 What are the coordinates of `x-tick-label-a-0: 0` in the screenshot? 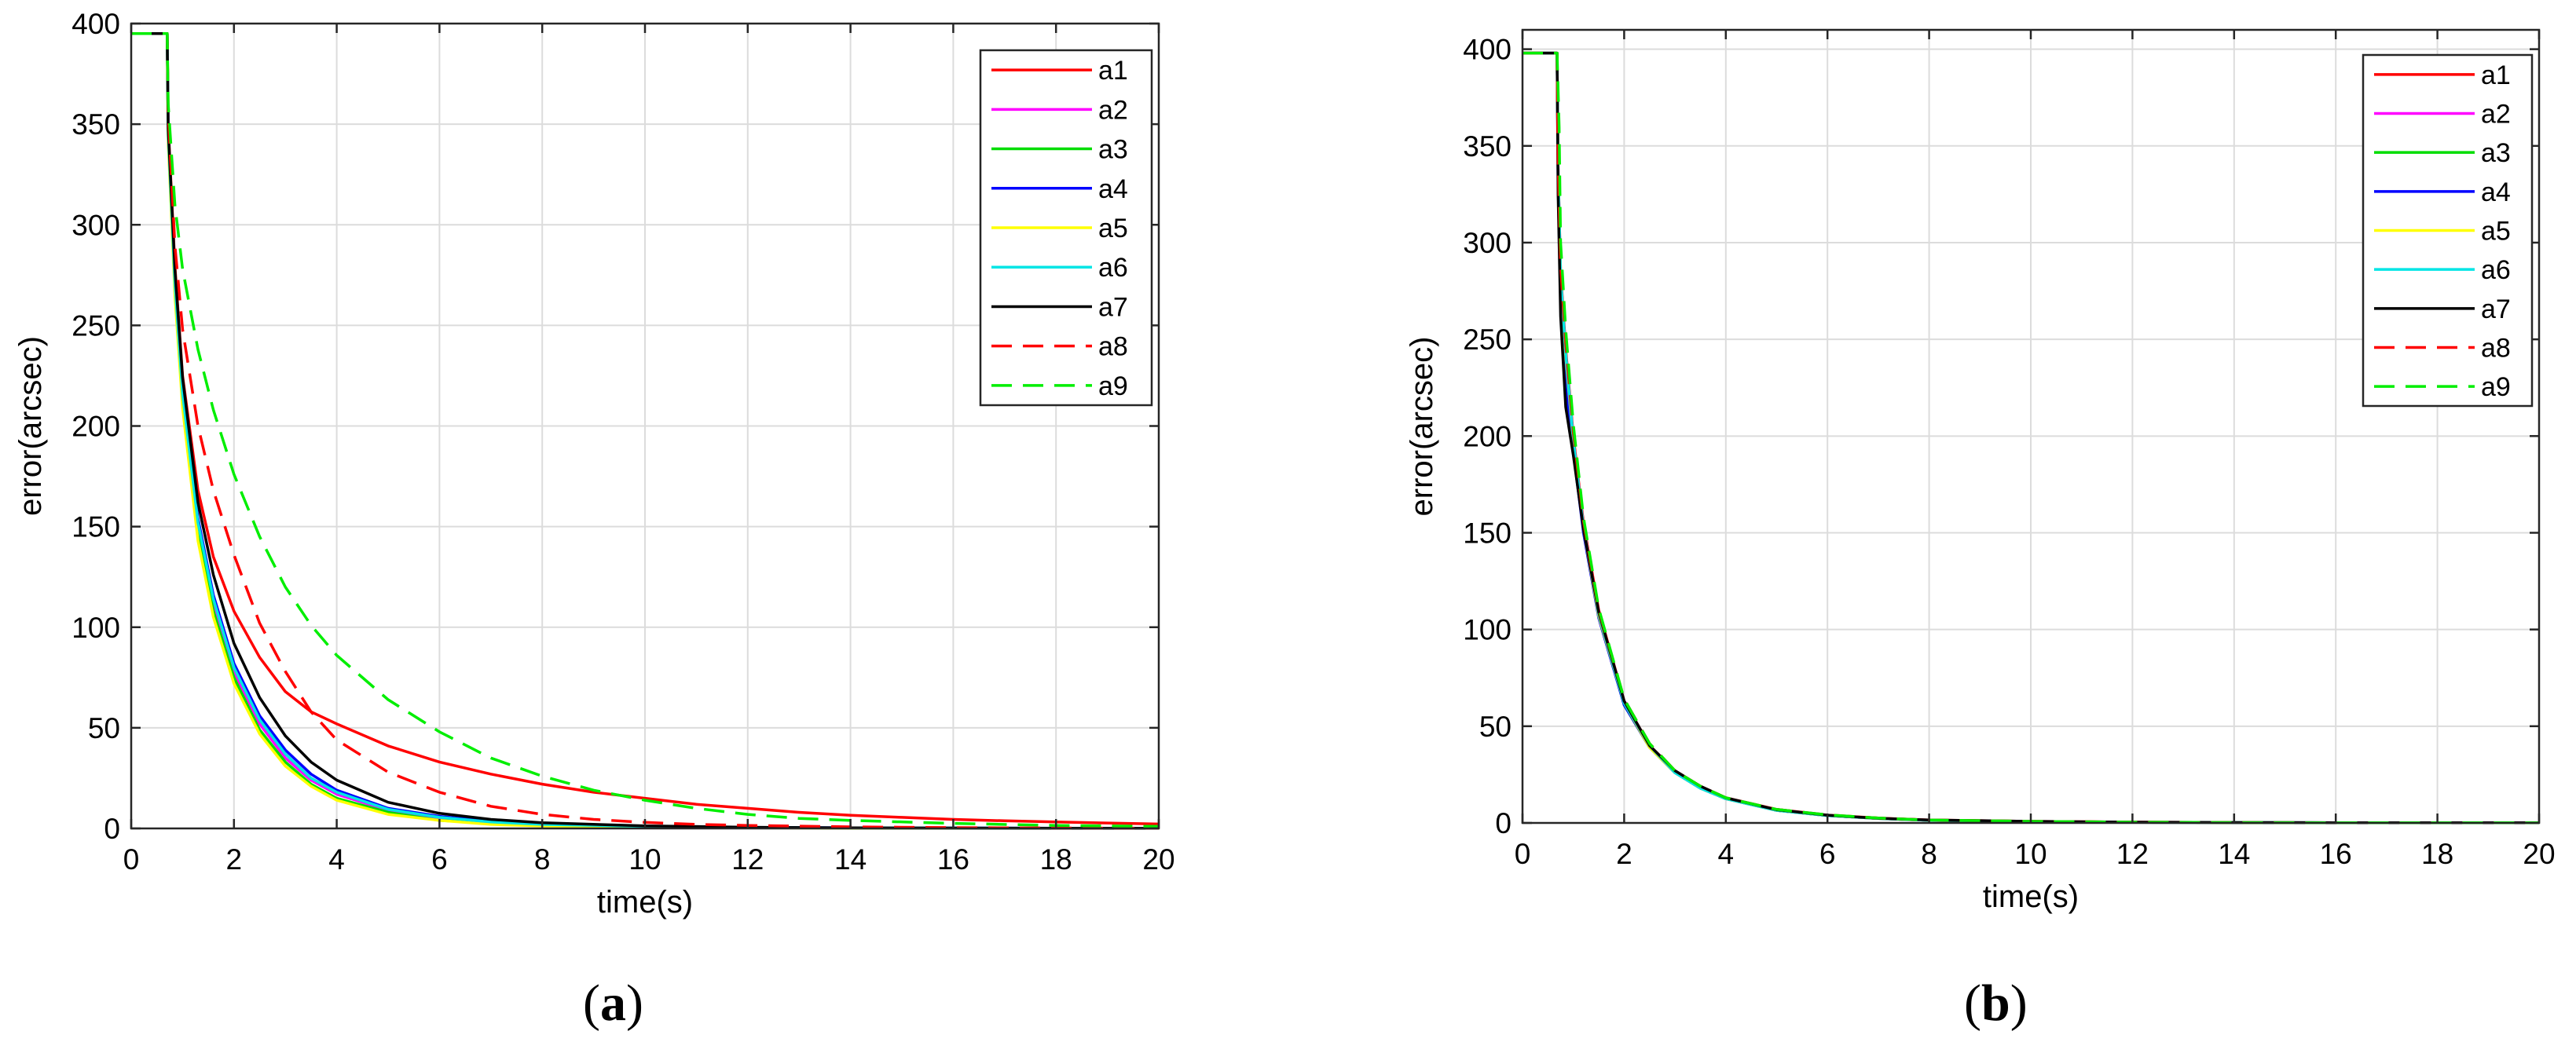 It's located at (131, 860).